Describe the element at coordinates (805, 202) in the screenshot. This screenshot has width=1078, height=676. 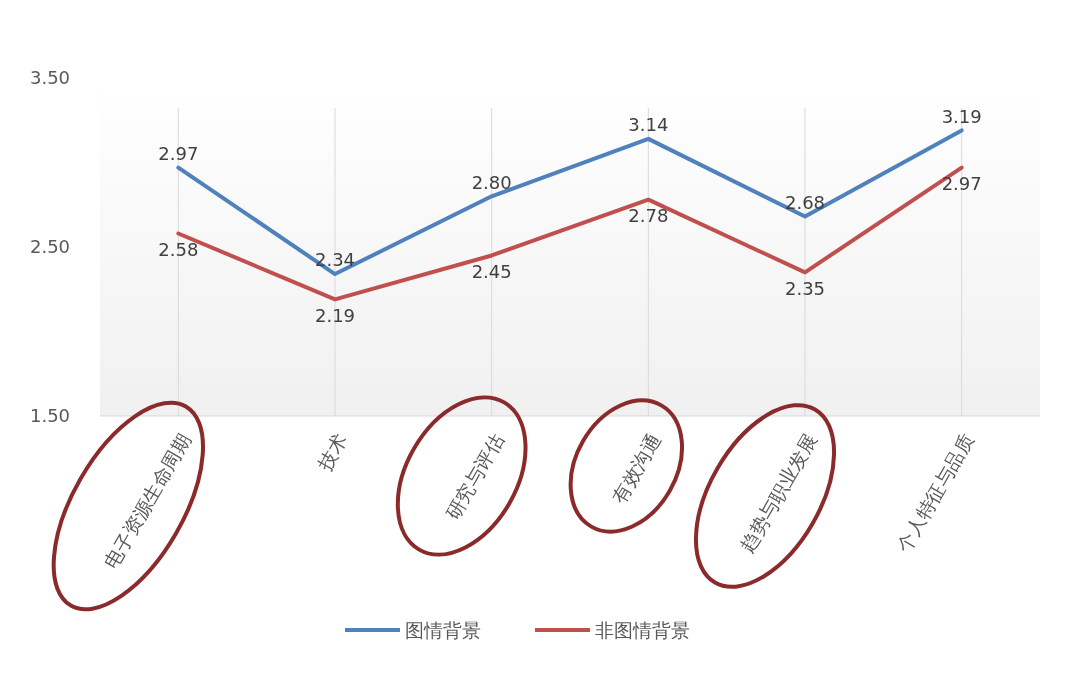
I see `text: 2.68` at that location.